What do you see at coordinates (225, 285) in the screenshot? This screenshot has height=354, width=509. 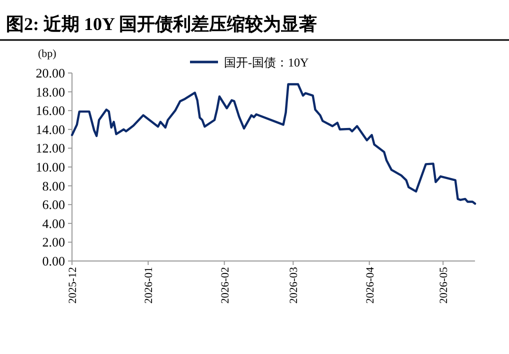 I see `x-tick-label: 2026-02` at bounding box center [225, 285].